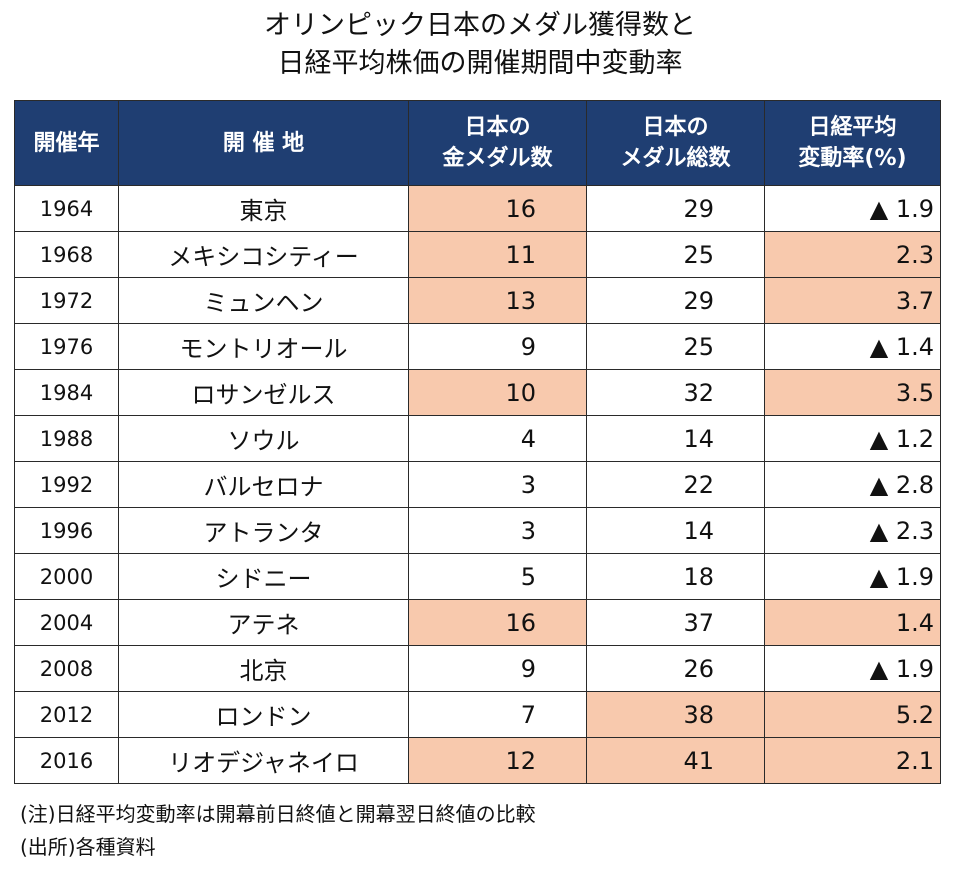 The width and height of the screenshot is (960, 869). Describe the element at coordinates (852, 714) in the screenshot. I see `cell-rate: 5.2` at that location.